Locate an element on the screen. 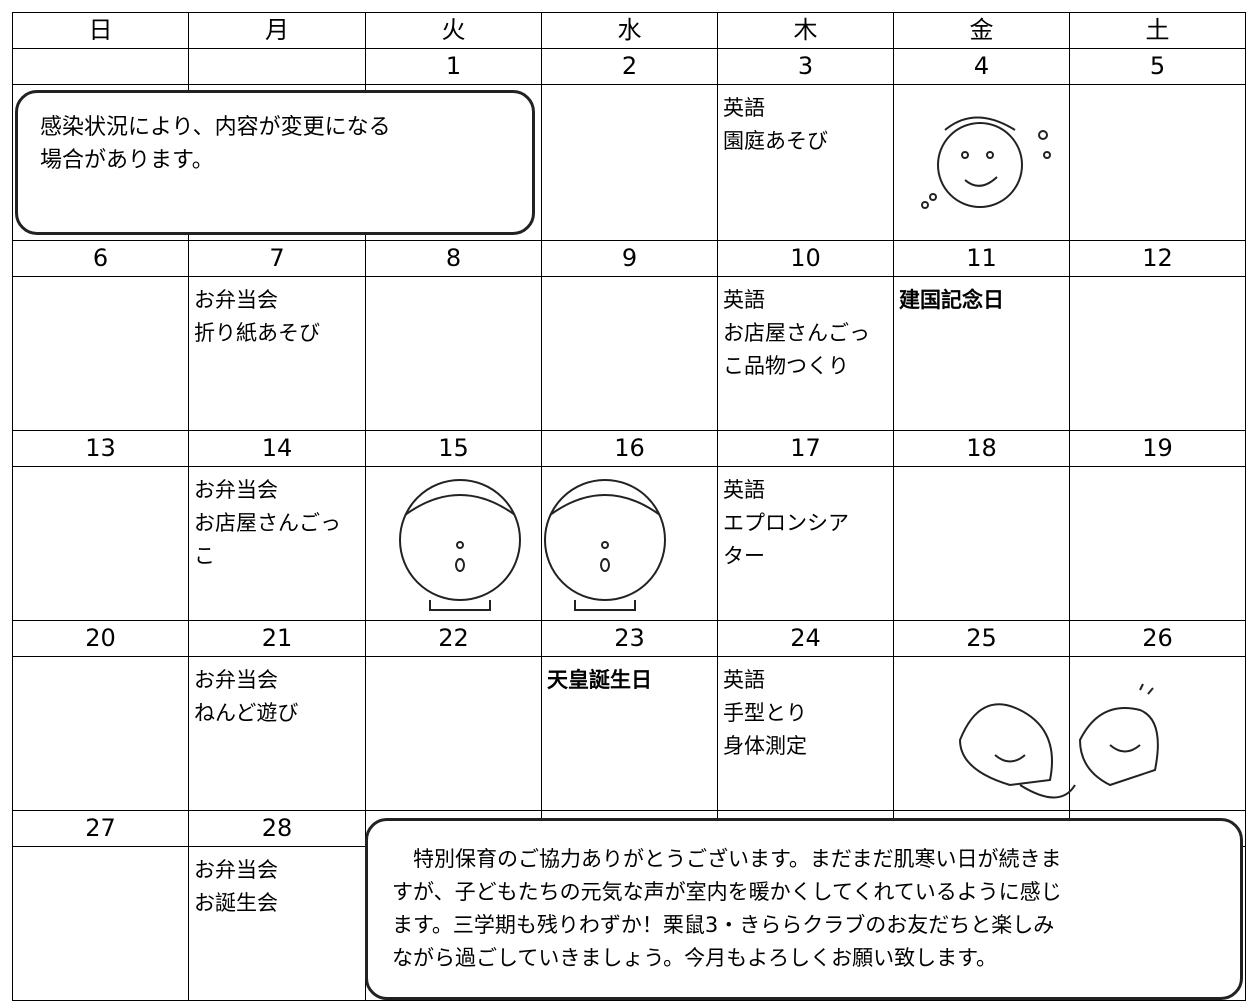  date-cell: 7 is located at coordinates (277, 258).